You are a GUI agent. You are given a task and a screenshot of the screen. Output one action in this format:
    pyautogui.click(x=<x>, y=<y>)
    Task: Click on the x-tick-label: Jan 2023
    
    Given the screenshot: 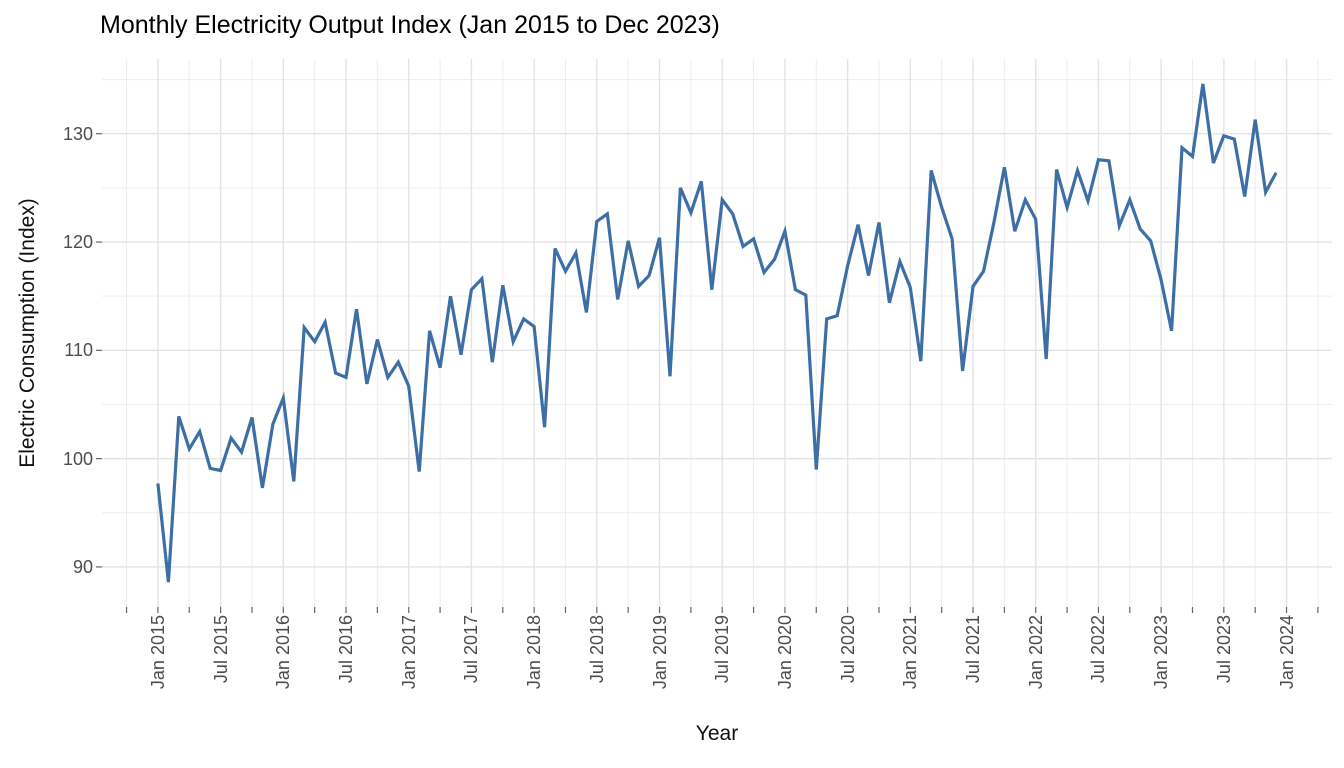 What is the action you would take?
    pyautogui.click(x=1161, y=652)
    